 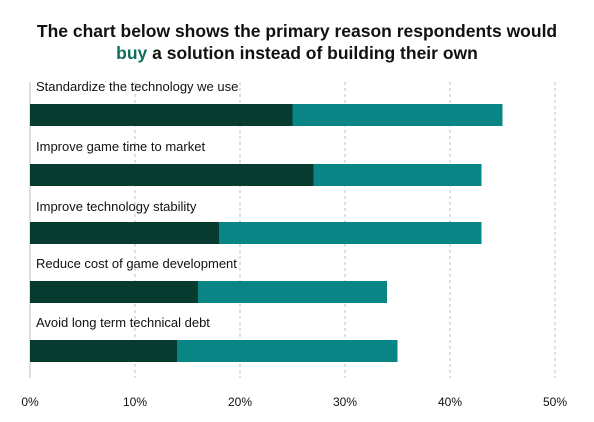 What do you see at coordinates (137, 86) in the screenshot?
I see `category-label: Standardize the technology we use` at bounding box center [137, 86].